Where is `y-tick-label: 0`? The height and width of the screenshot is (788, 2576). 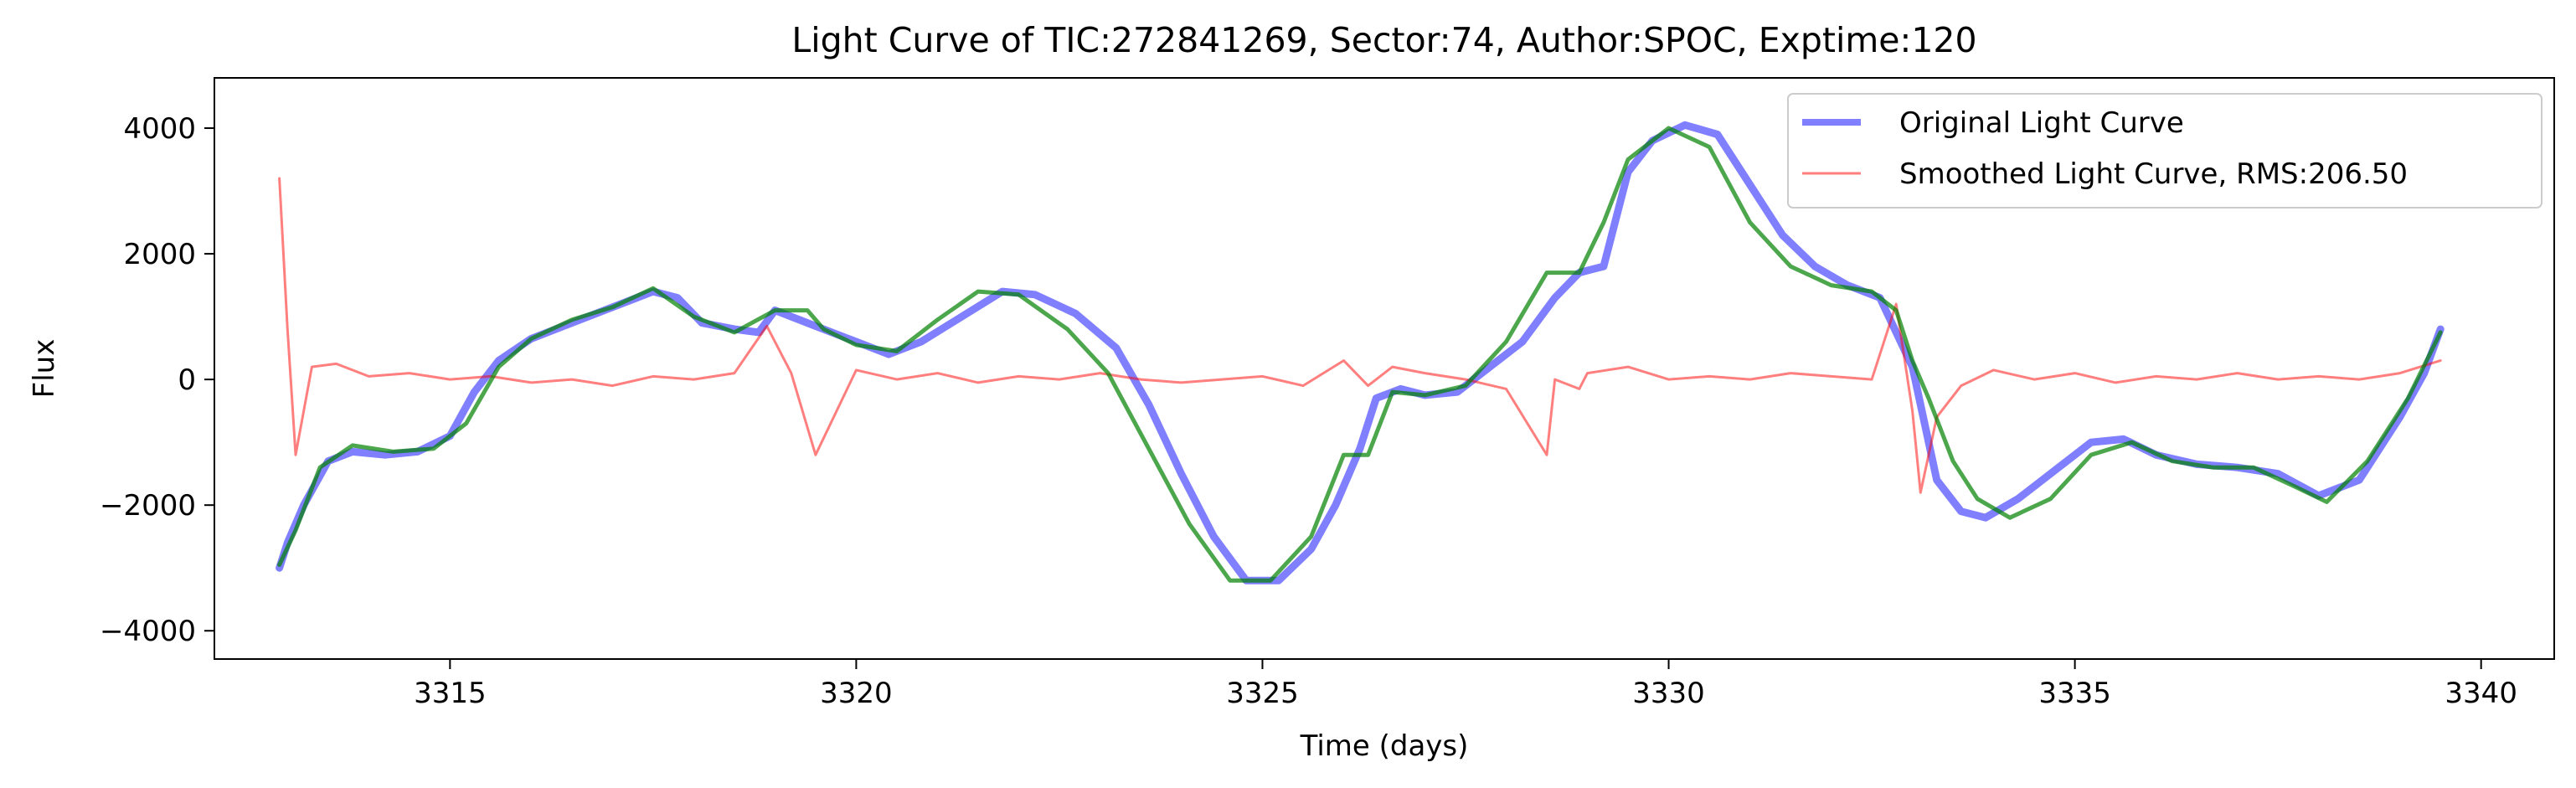 y-tick-label: 0 is located at coordinates (187, 380).